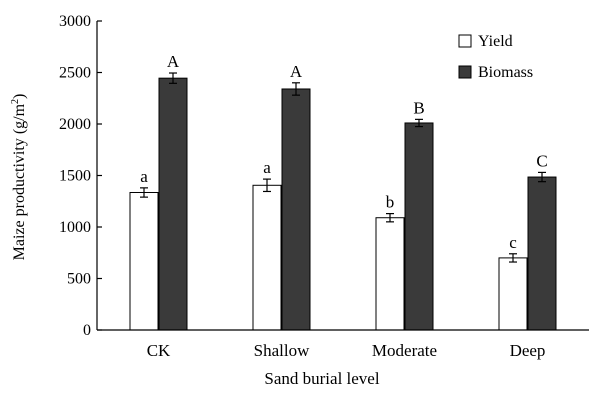  What do you see at coordinates (465, 72) in the screenshot?
I see `legend-swatch-biomass` at bounding box center [465, 72].